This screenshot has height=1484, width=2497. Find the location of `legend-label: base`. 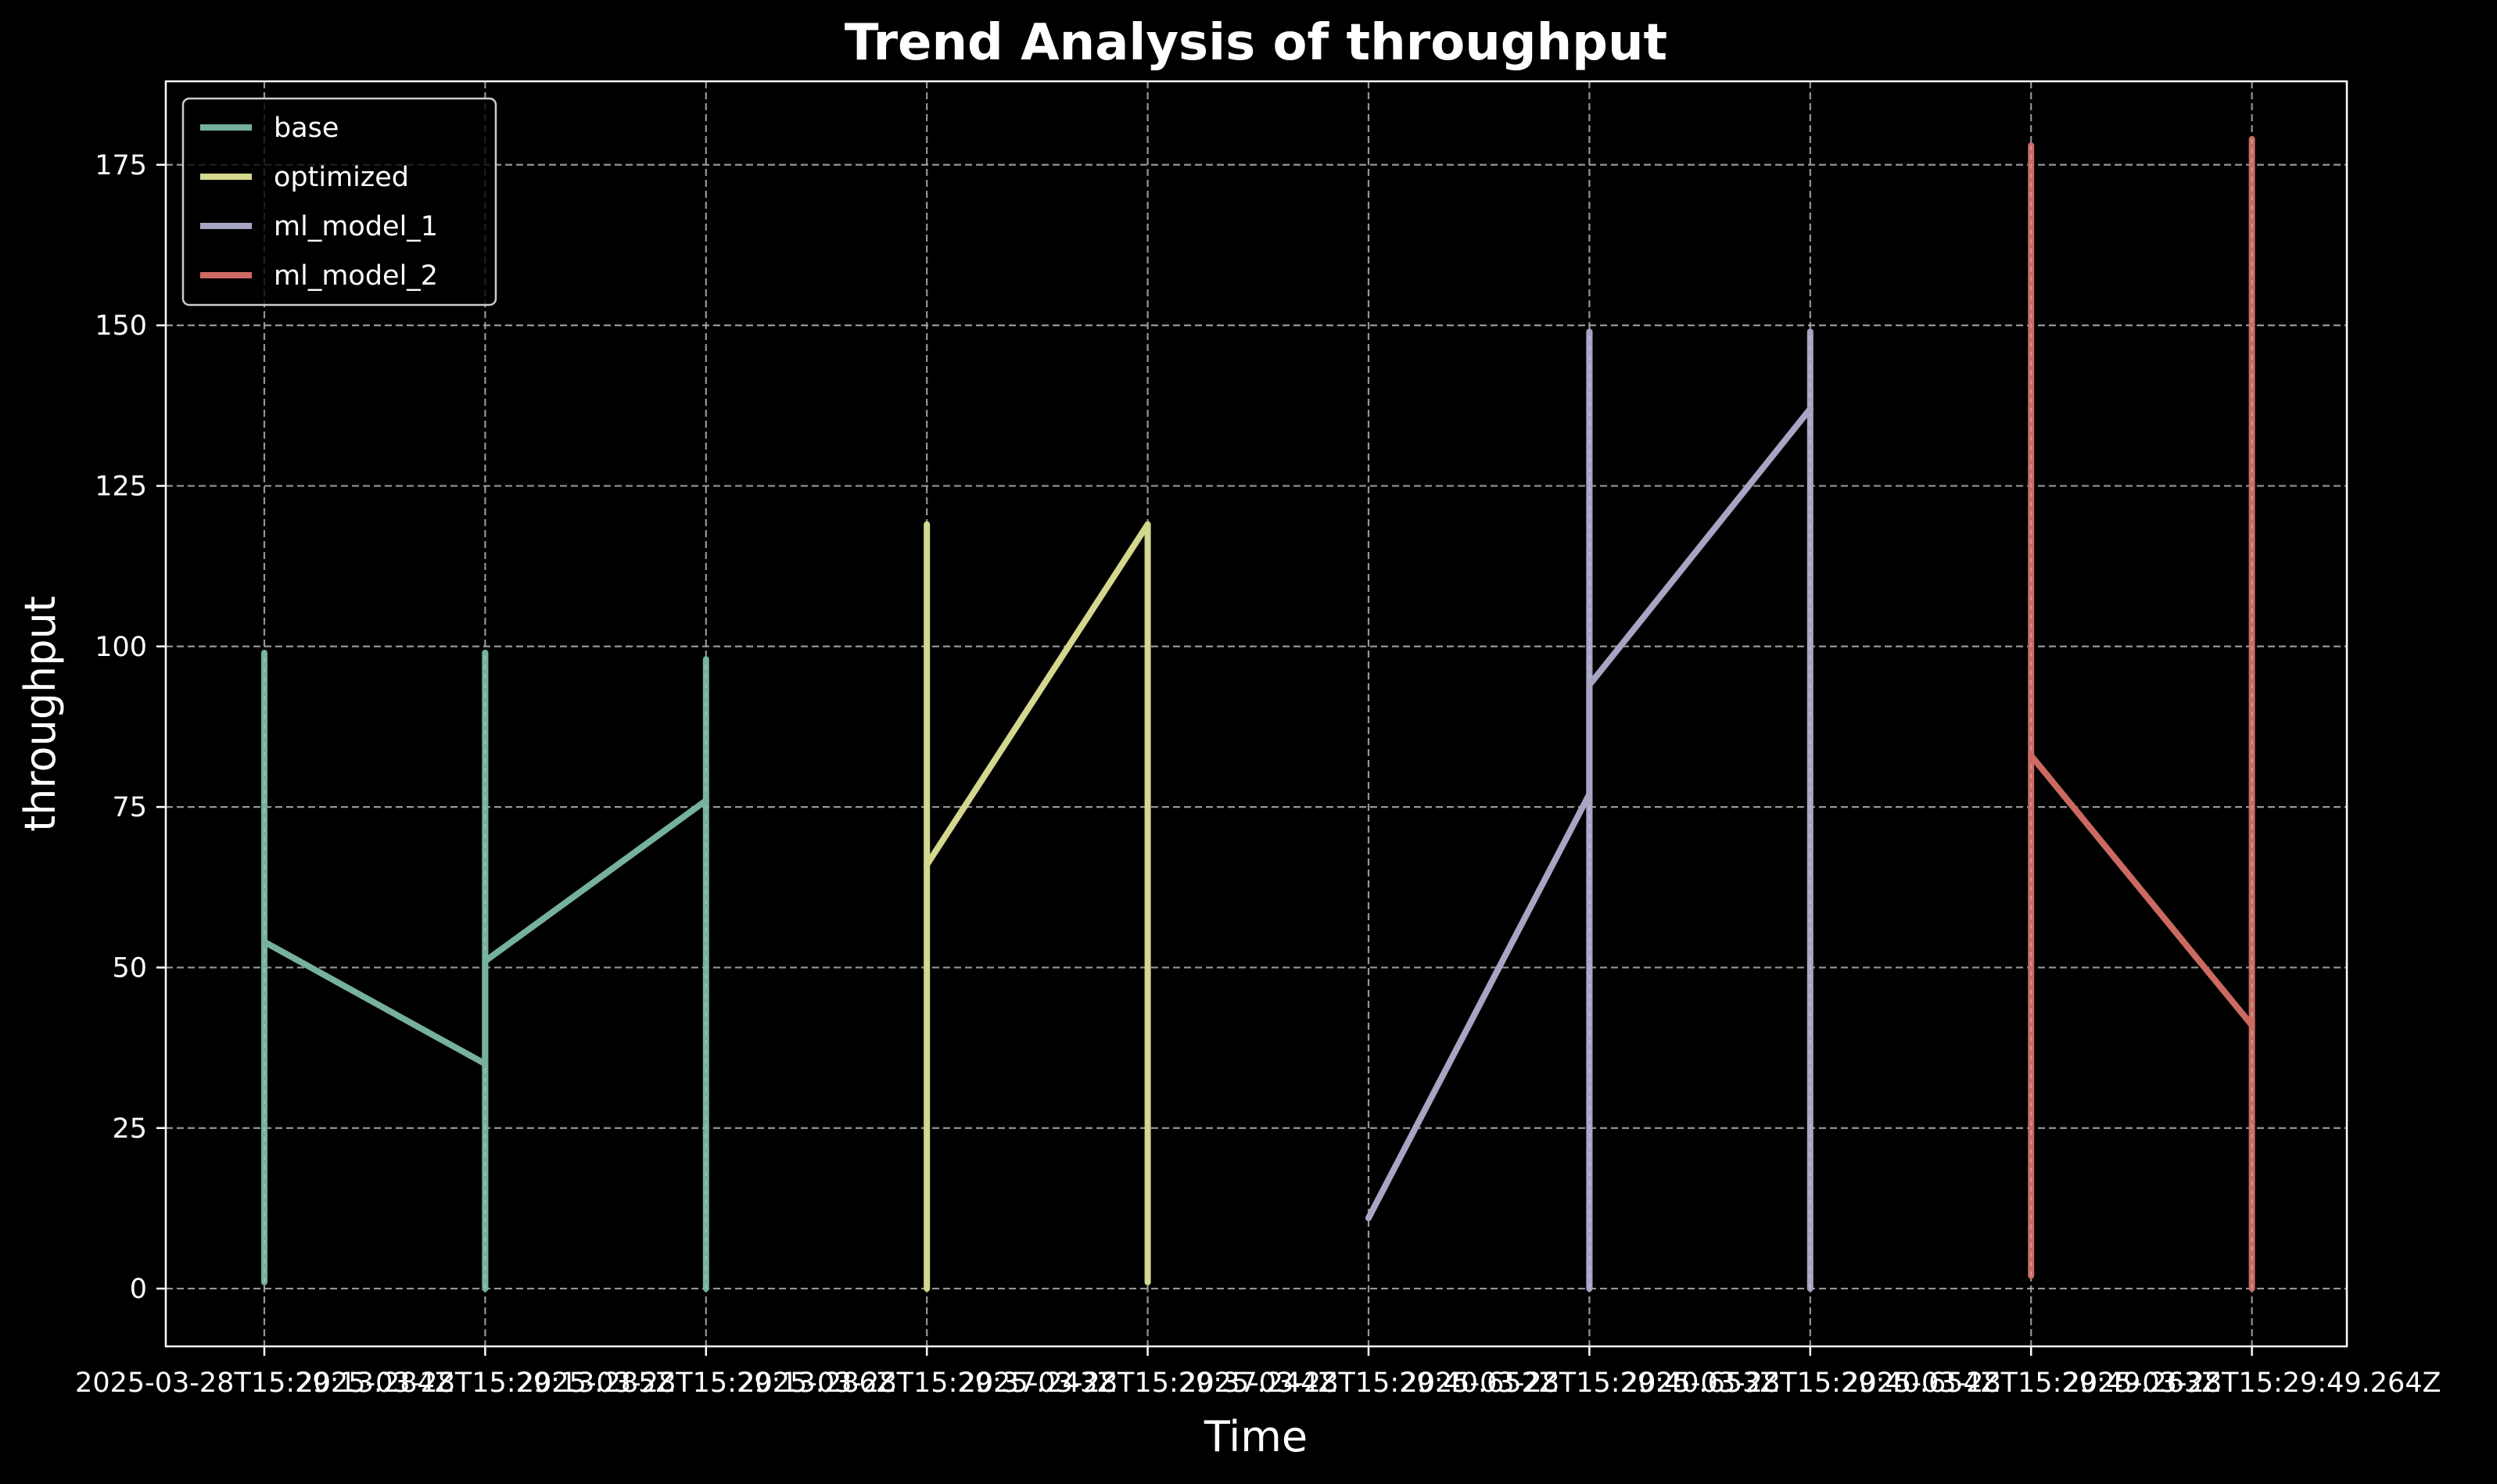

legend-label: base is located at coordinates (306, 128).